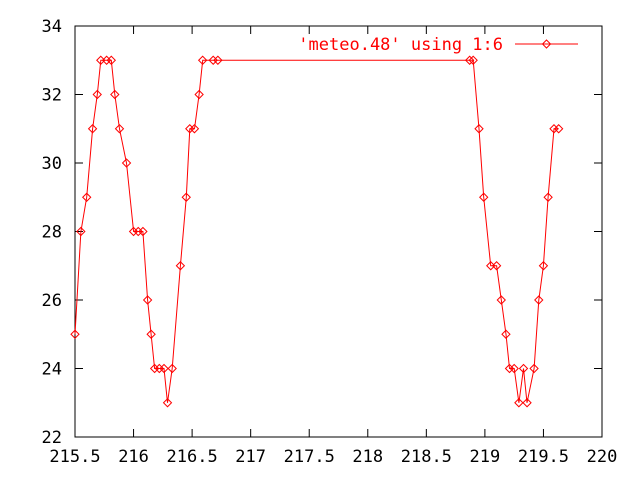 The height and width of the screenshot is (480, 640). Describe the element at coordinates (52, 370) in the screenshot. I see `y-tick-label: 24` at that location.